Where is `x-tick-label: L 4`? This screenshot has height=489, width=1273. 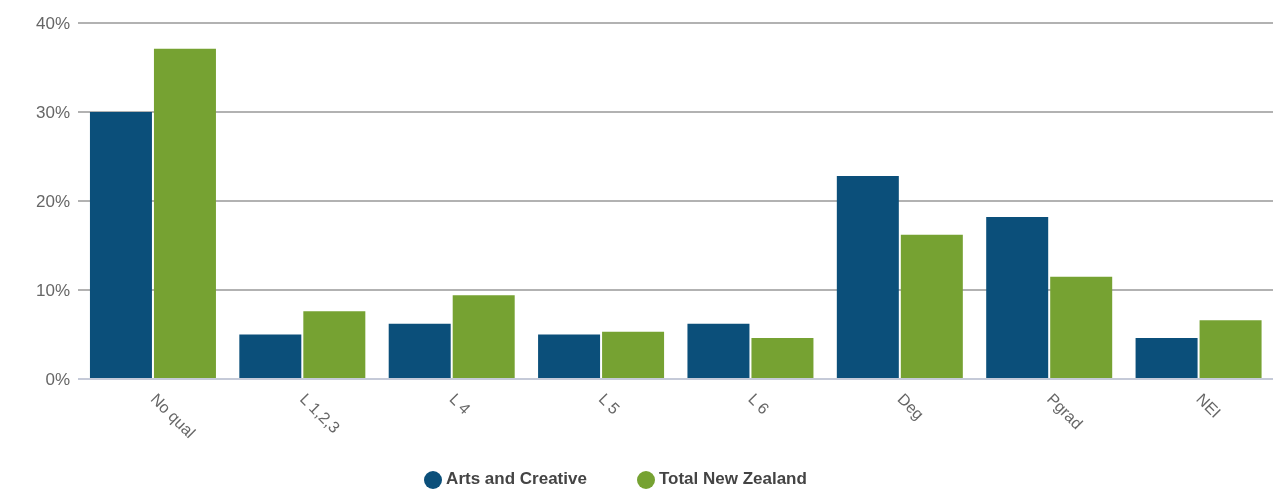
x-tick-label: L 4 is located at coordinates (460, 404).